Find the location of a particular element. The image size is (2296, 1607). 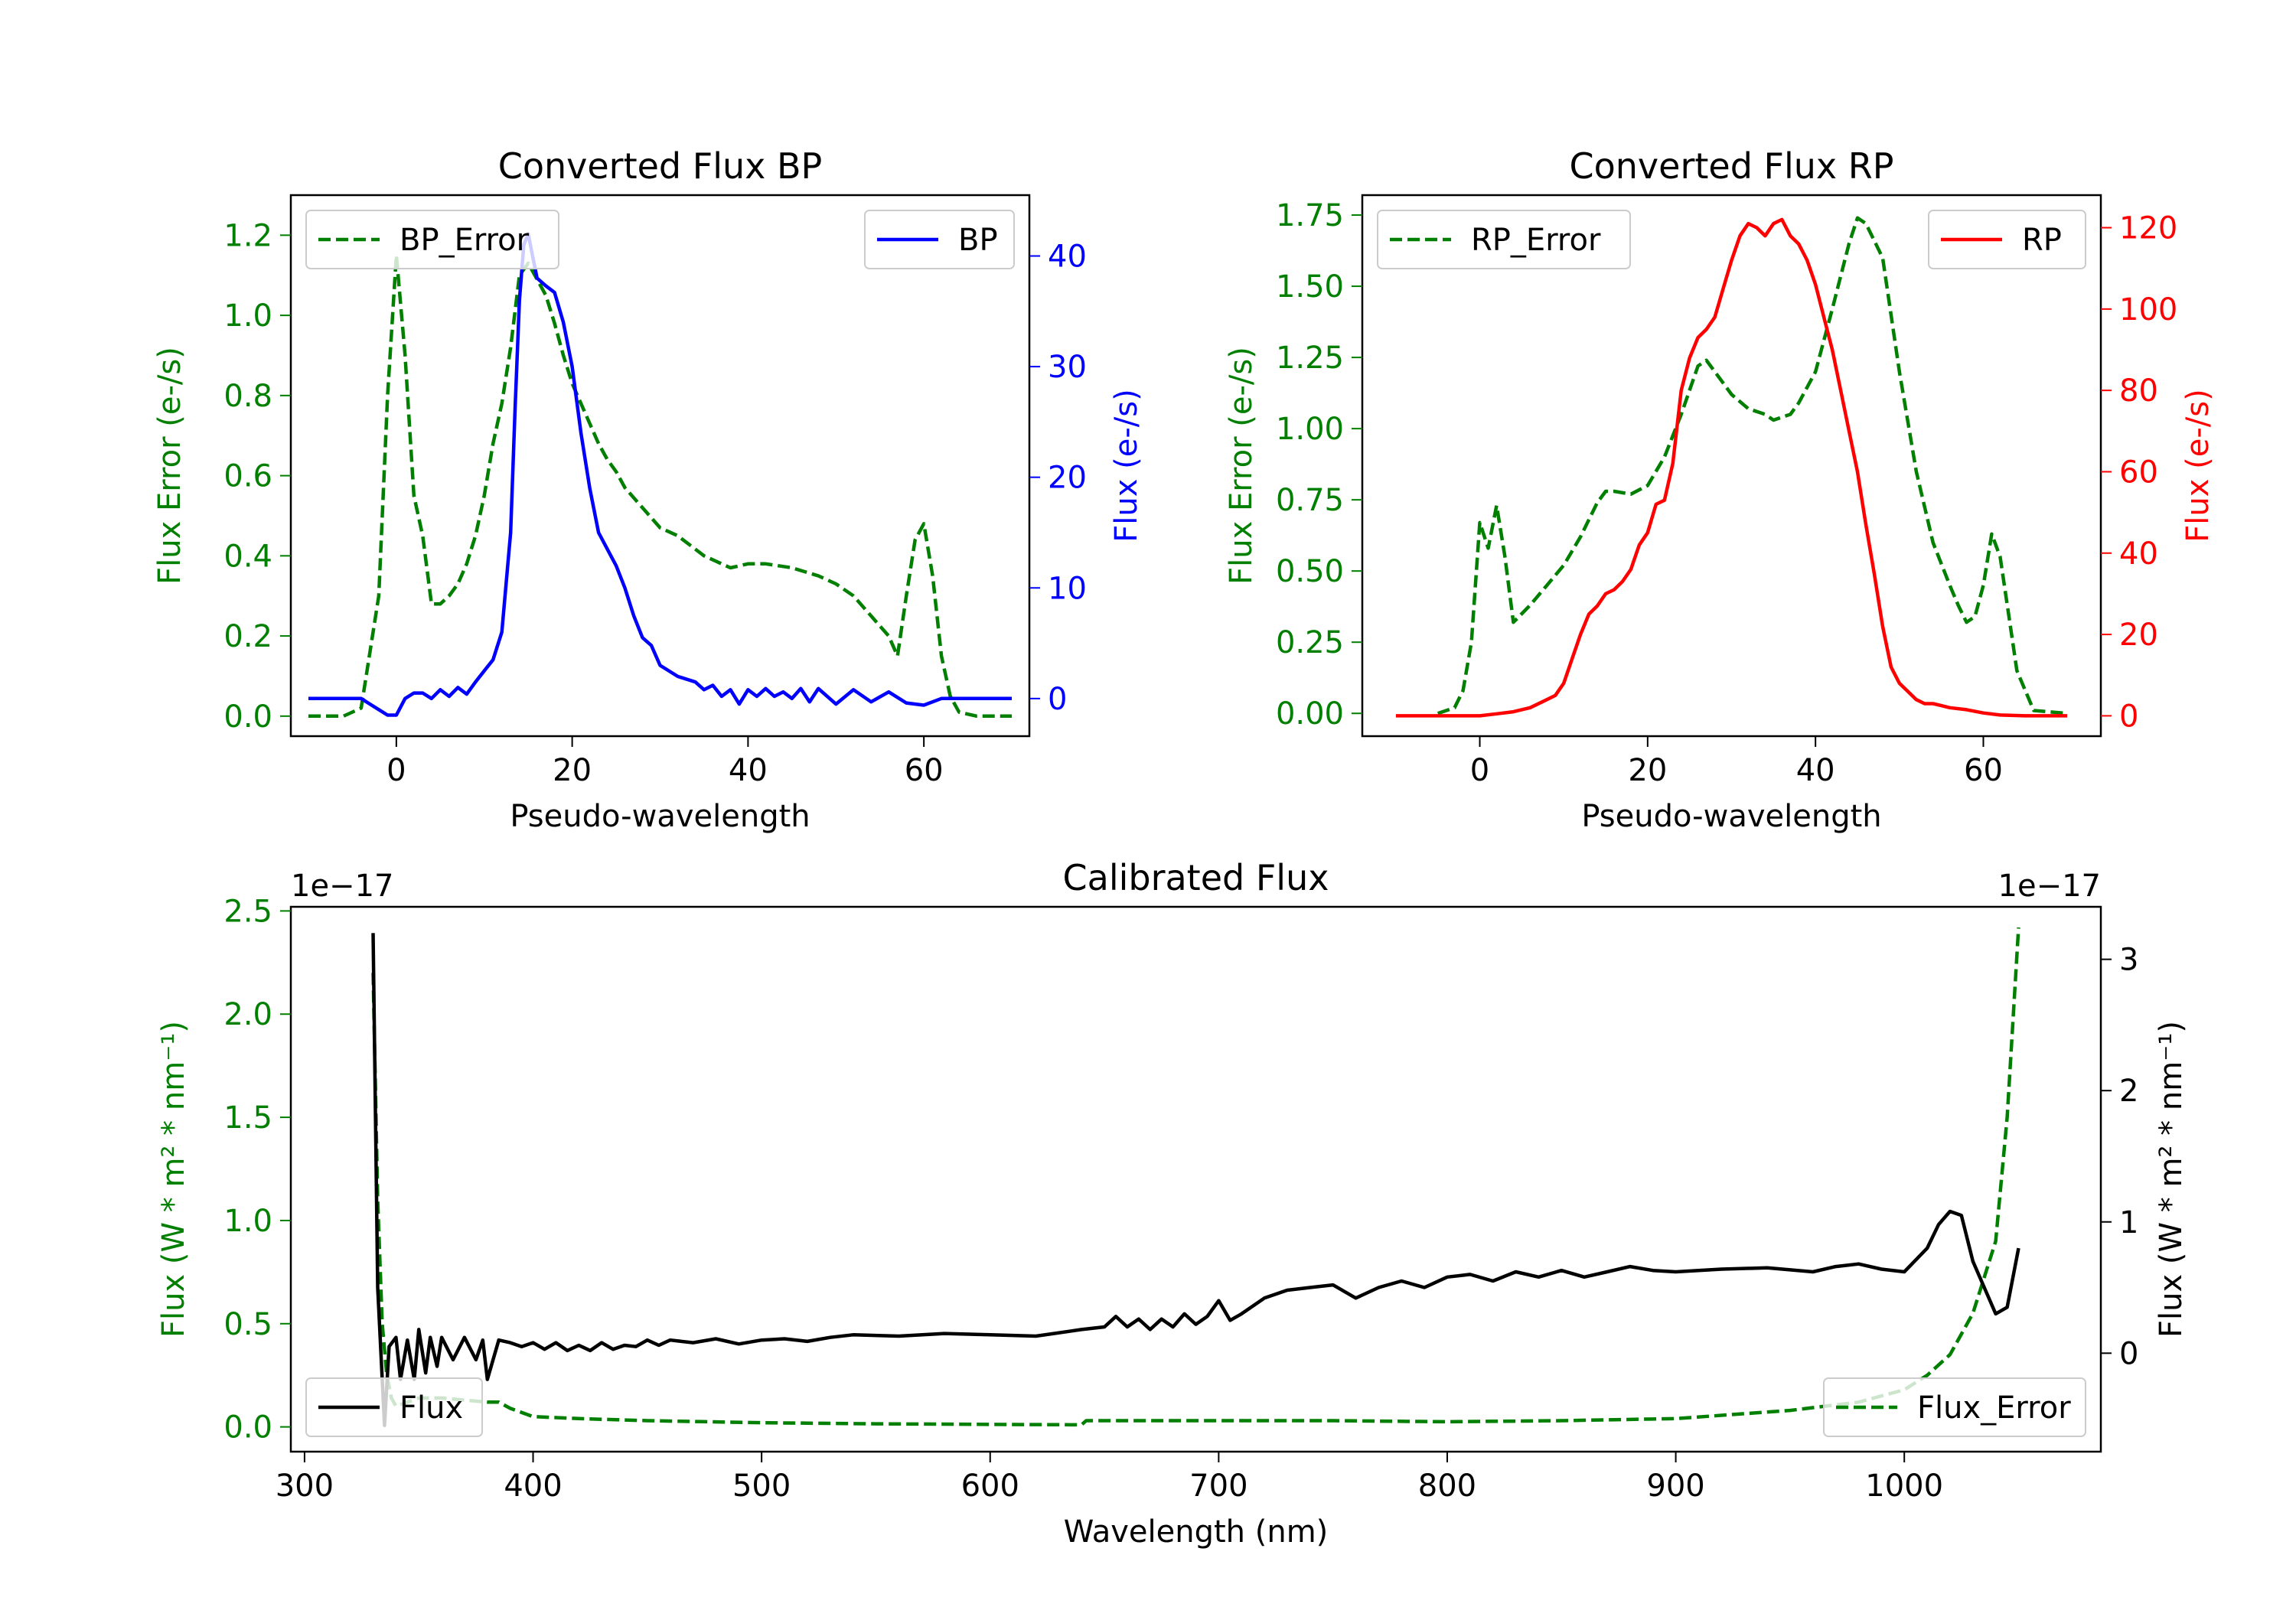

legend-right: BP is located at coordinates (939, 239).